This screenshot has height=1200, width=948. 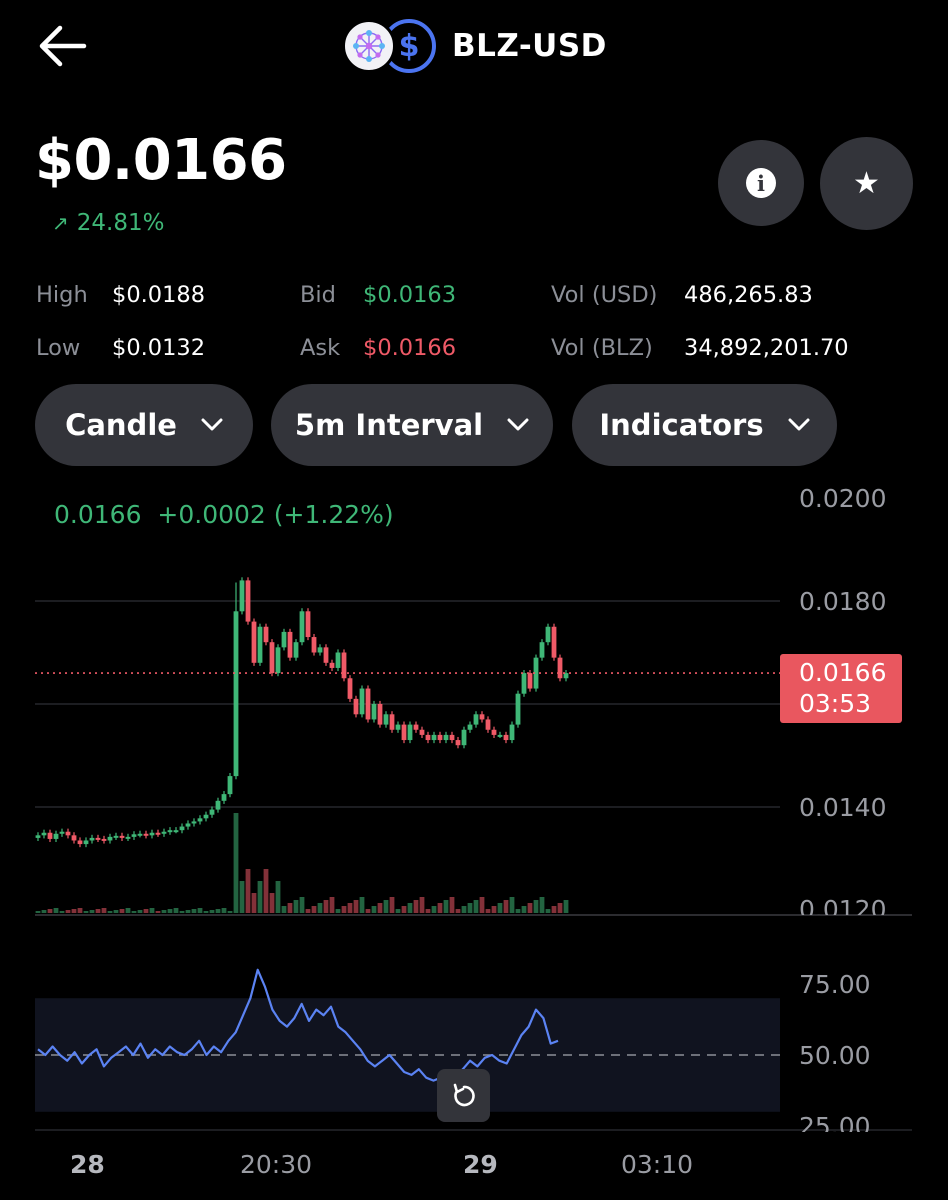 What do you see at coordinates (835, 703) in the screenshot?
I see `candle-countdown: 03:53` at bounding box center [835, 703].